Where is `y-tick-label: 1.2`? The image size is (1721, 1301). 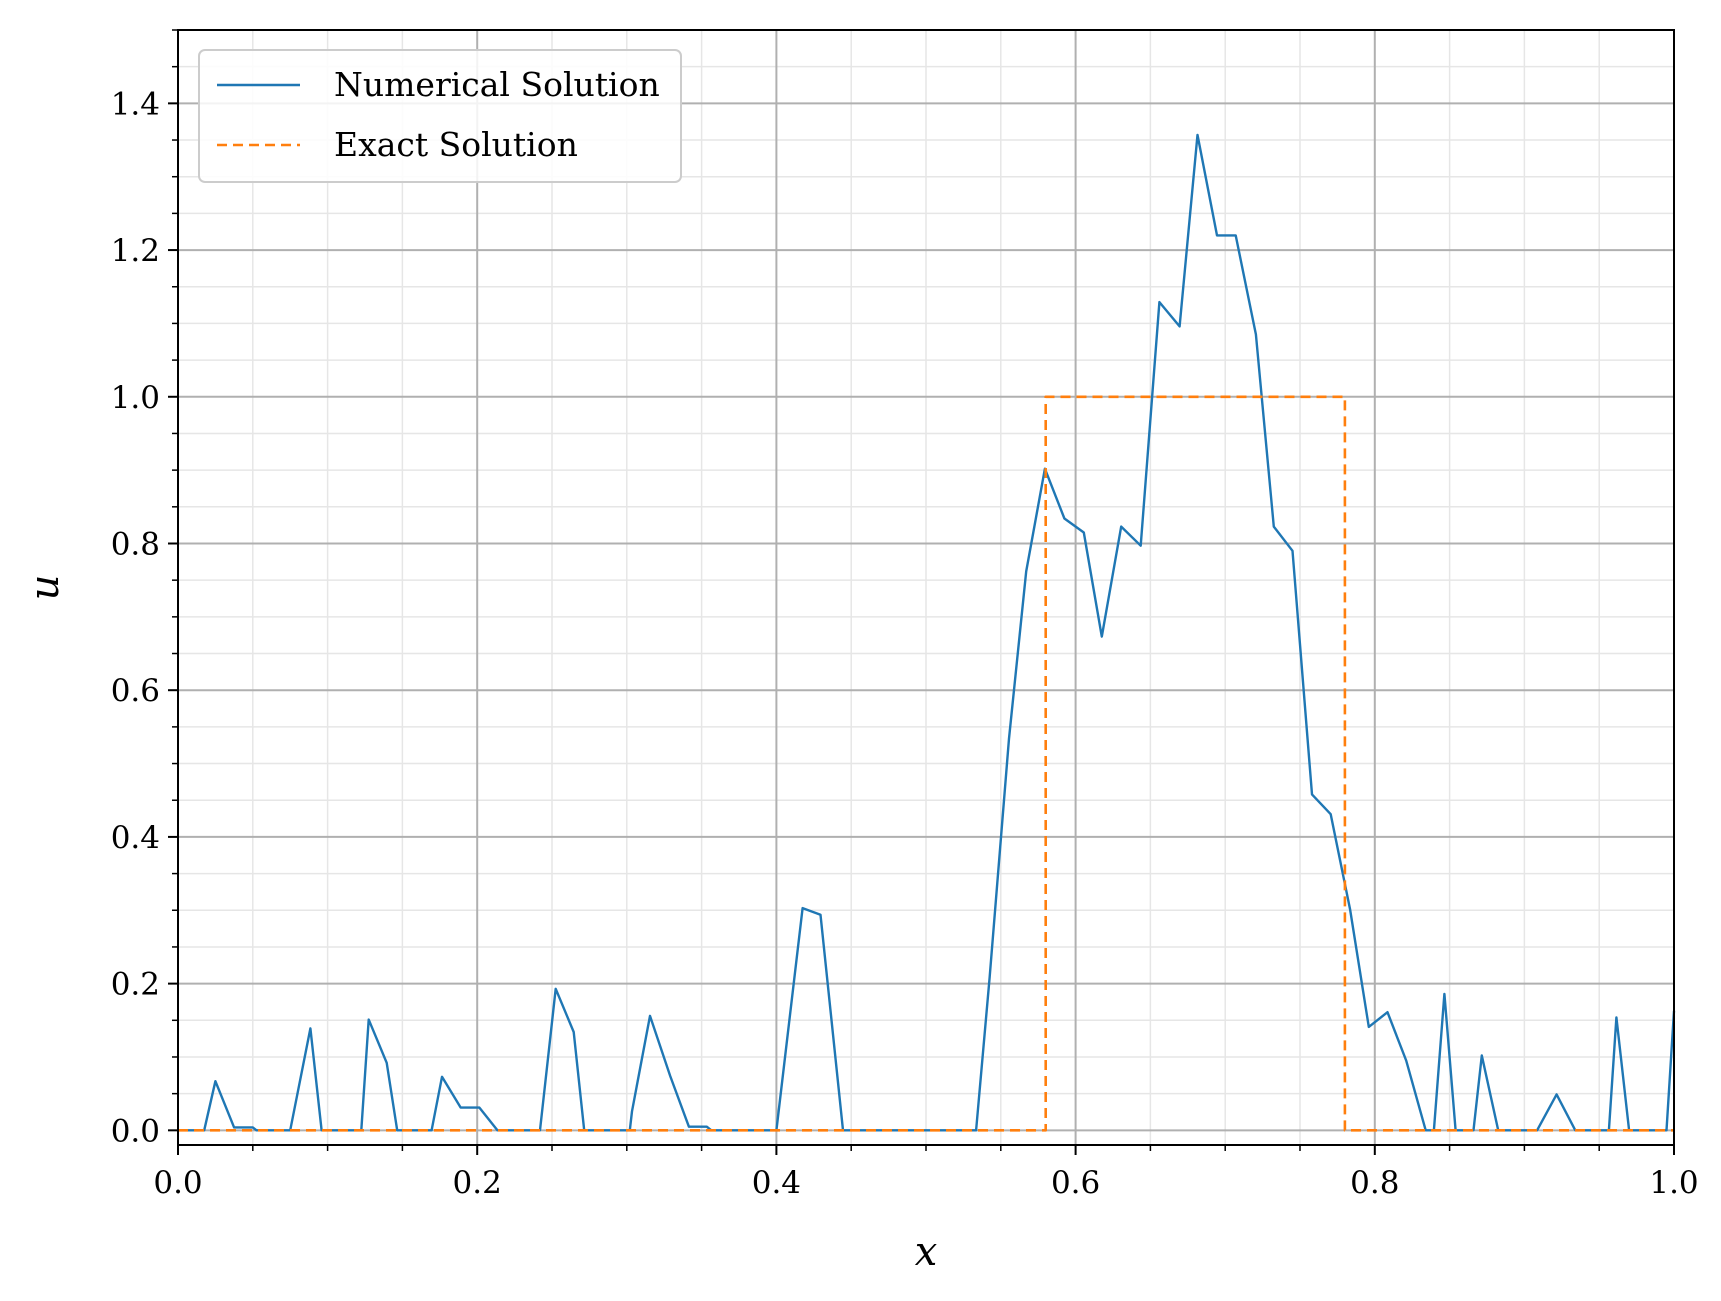
y-tick-label: 1.2 is located at coordinates (135, 251).